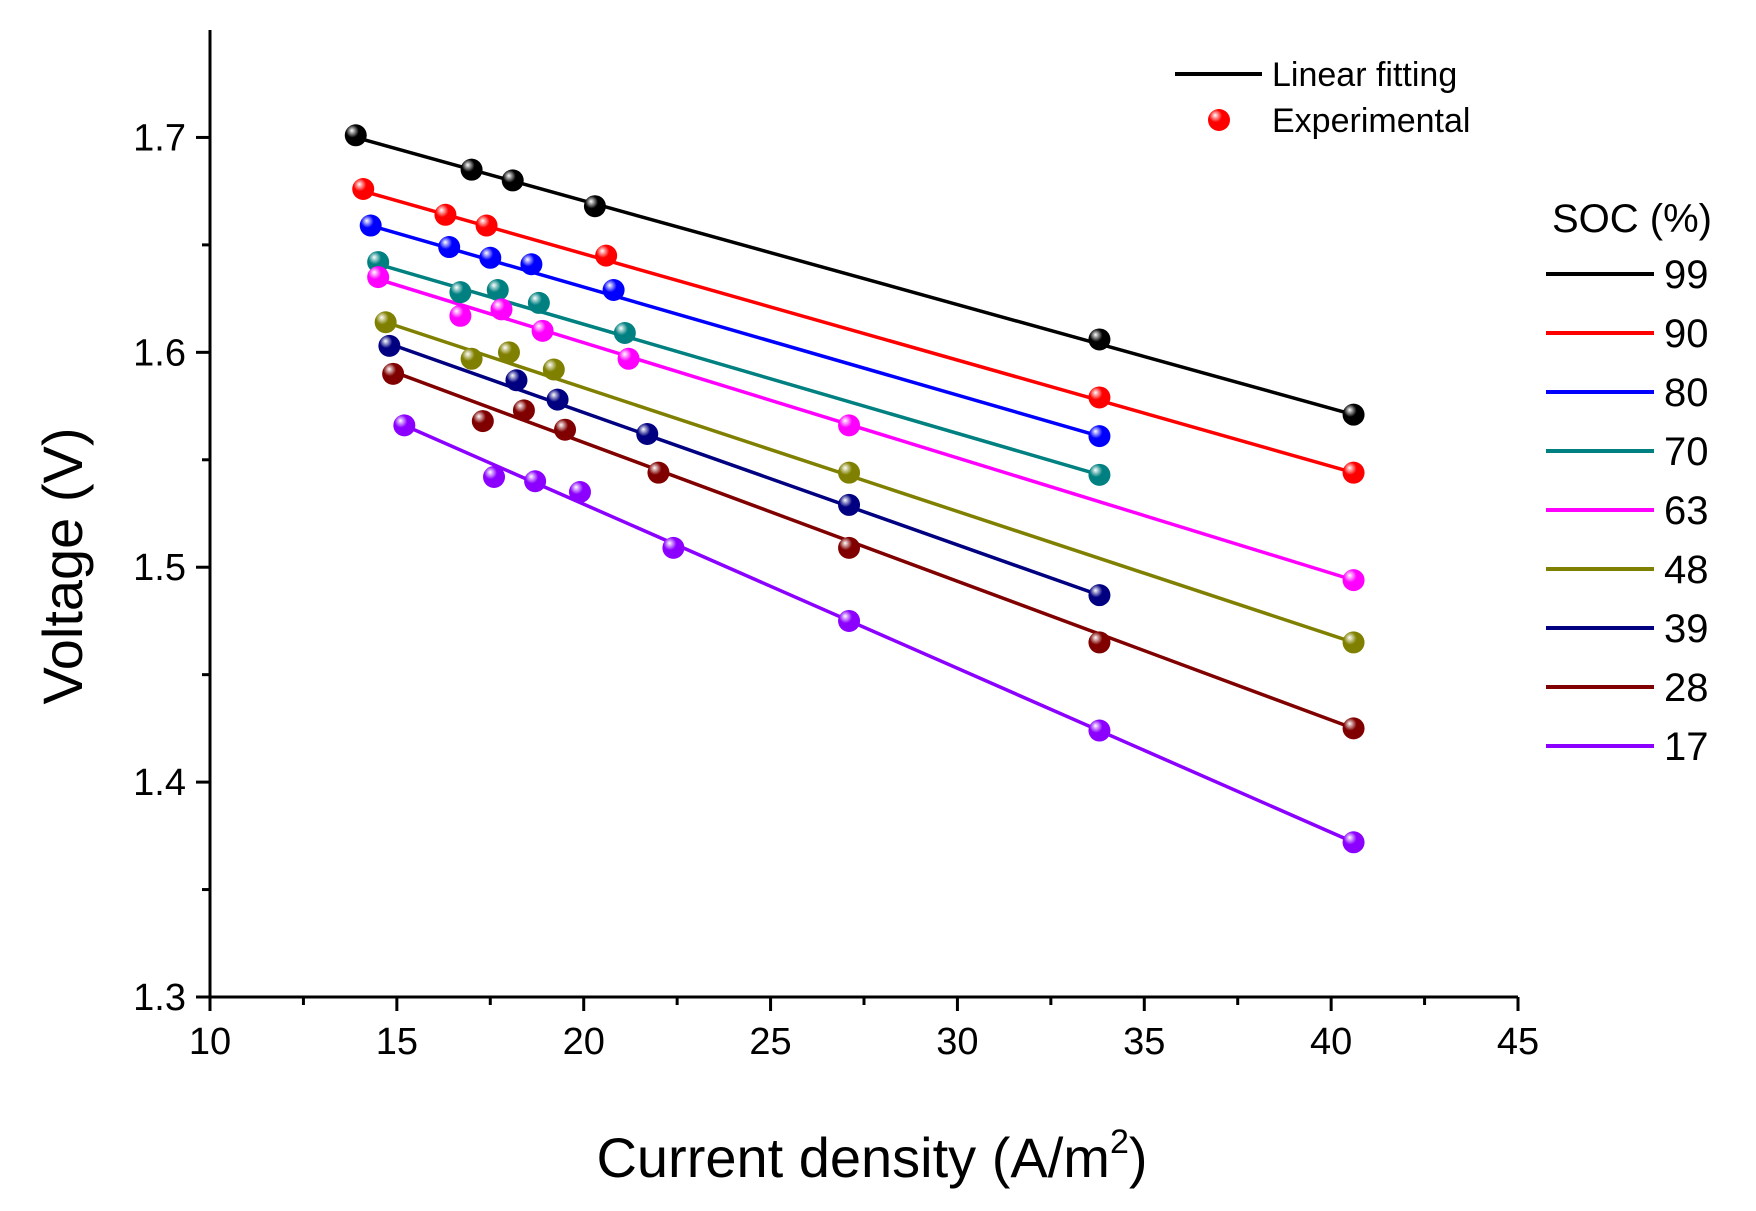  What do you see at coordinates (159, 998) in the screenshot?
I see `y-tick-label: 1.3` at bounding box center [159, 998].